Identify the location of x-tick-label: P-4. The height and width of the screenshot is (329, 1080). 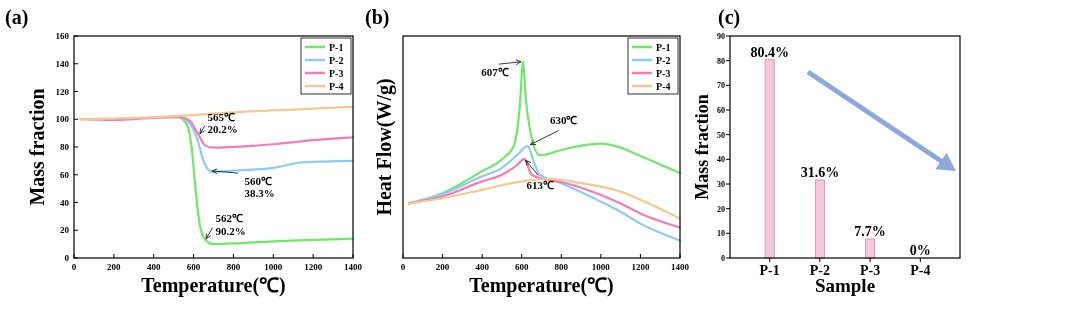
(920, 270).